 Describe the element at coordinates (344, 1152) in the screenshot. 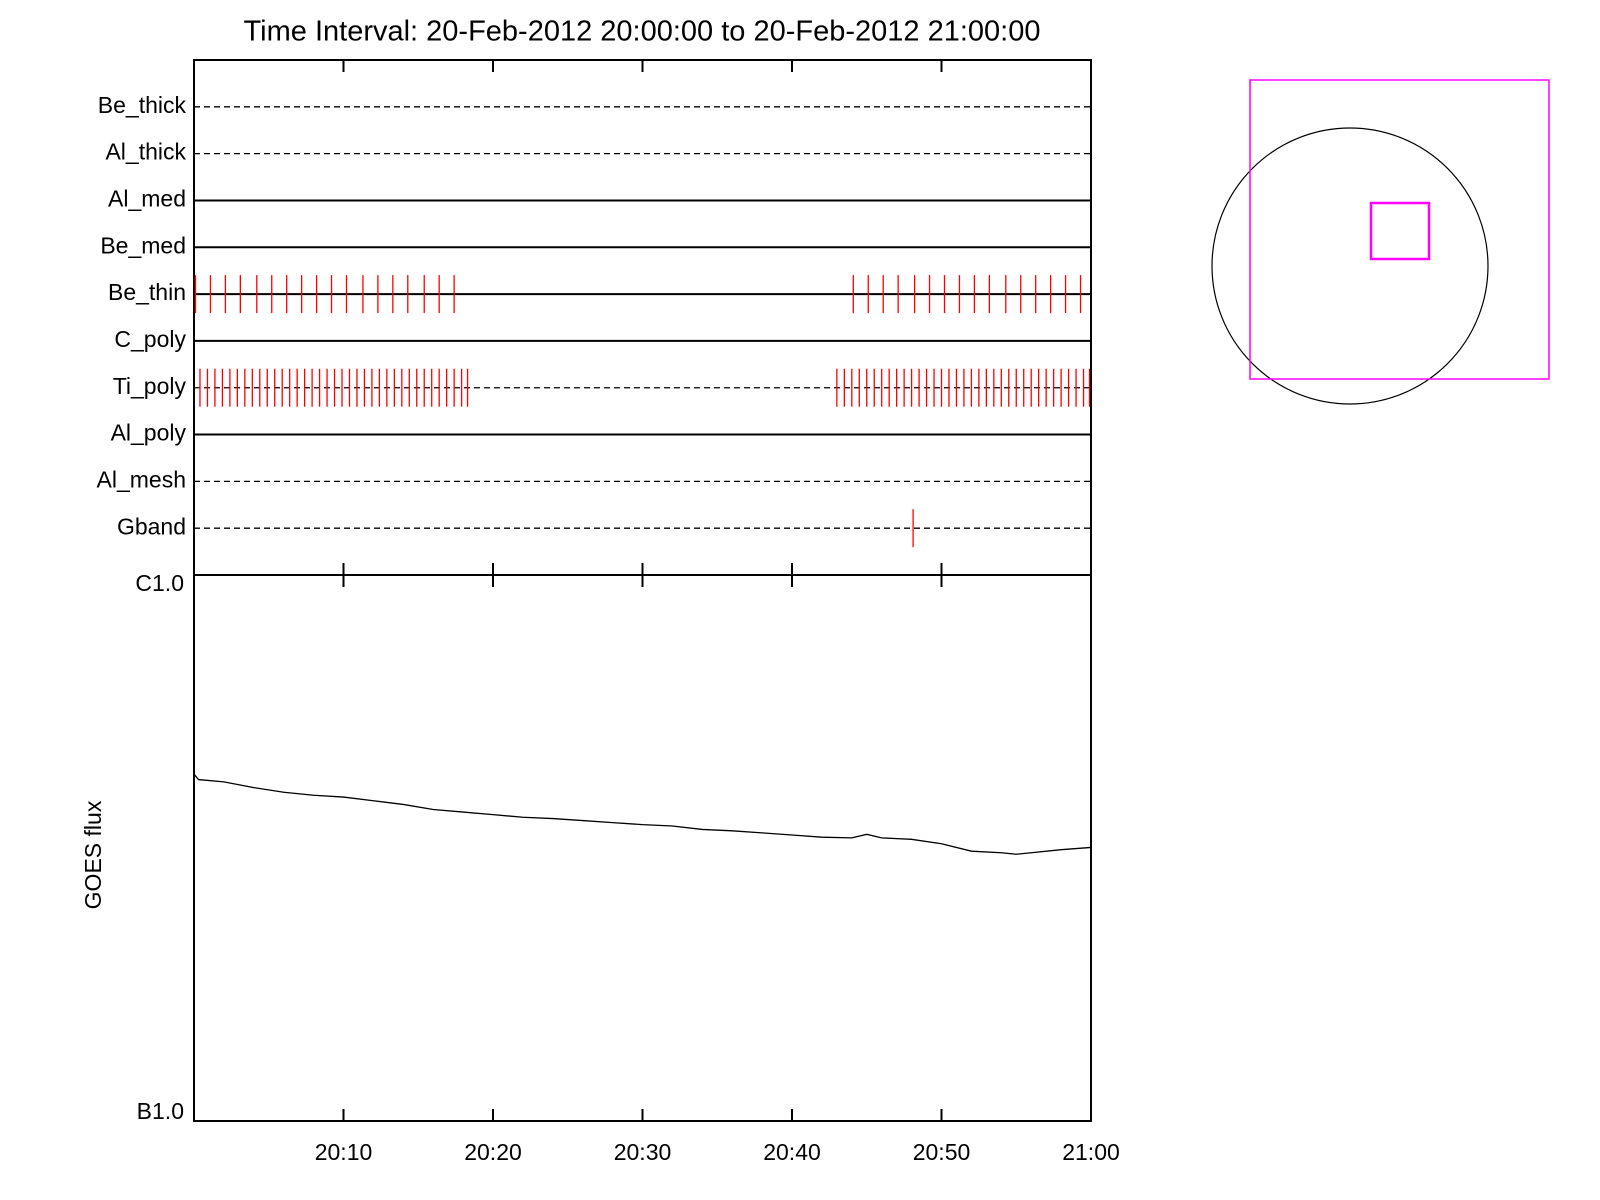

I see `x-tick-label: 20:10` at that location.